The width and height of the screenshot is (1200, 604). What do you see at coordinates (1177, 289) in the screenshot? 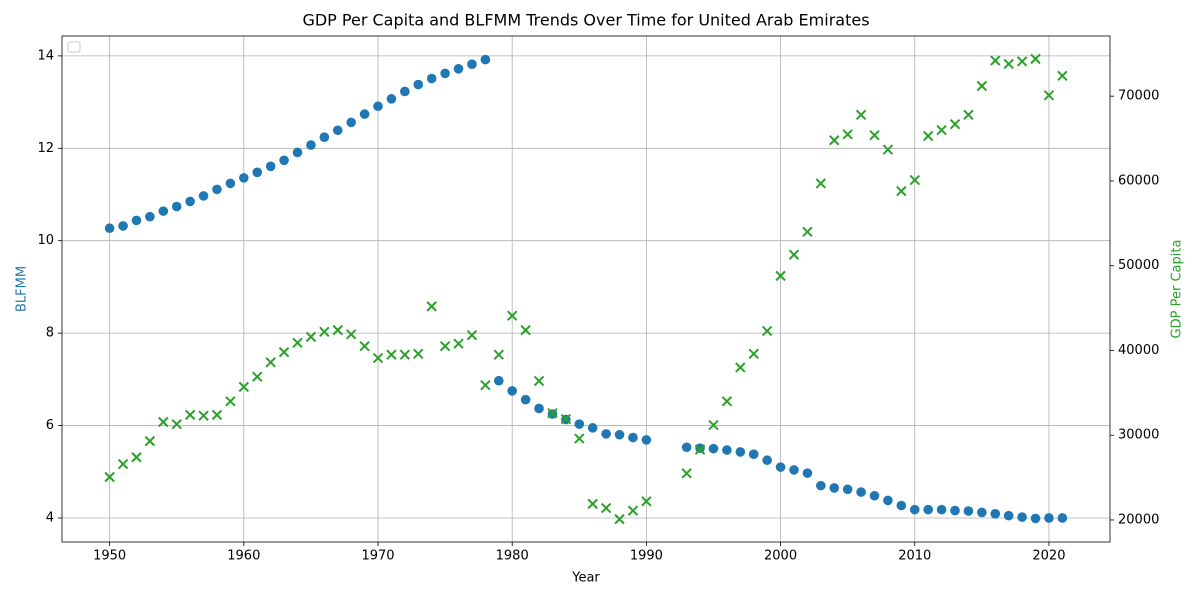
I see `y2-axis-label: GDP Per Capita` at bounding box center [1177, 289].